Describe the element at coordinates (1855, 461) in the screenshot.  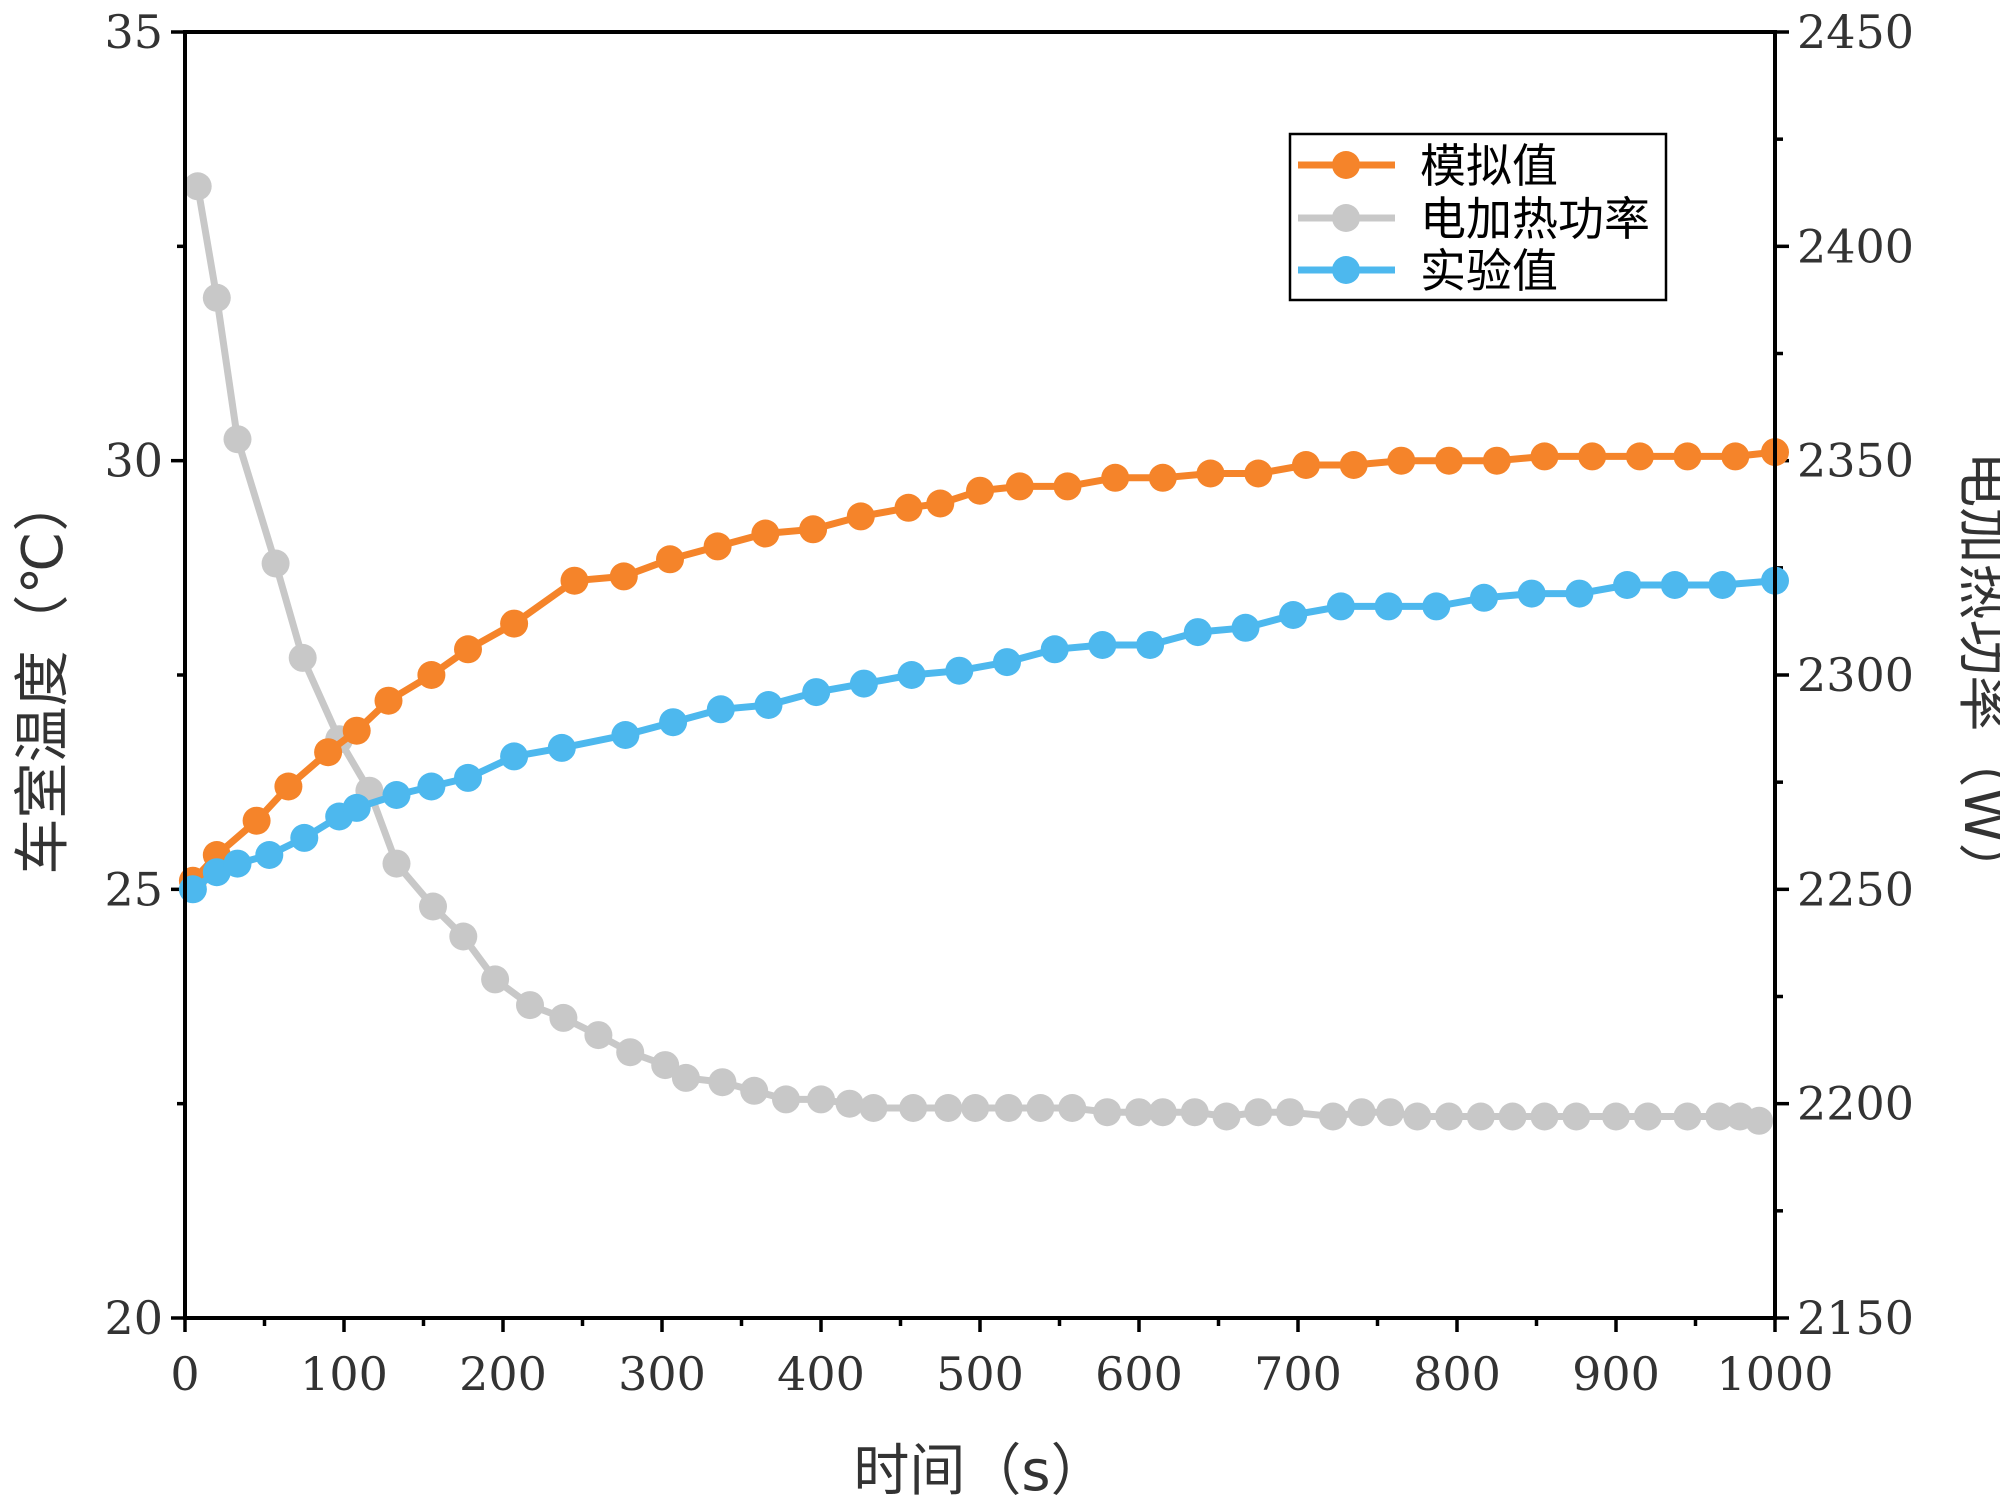
I see `y2-tick-label: 2350` at that location.